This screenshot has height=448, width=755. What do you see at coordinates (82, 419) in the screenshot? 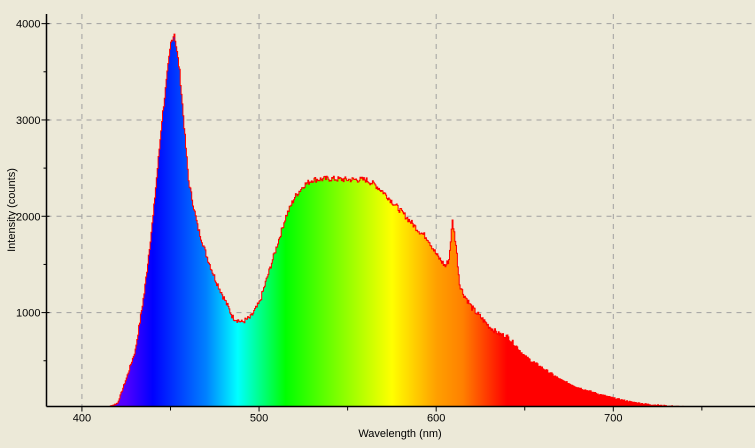
I see `x-tick-label: 400` at bounding box center [82, 419].